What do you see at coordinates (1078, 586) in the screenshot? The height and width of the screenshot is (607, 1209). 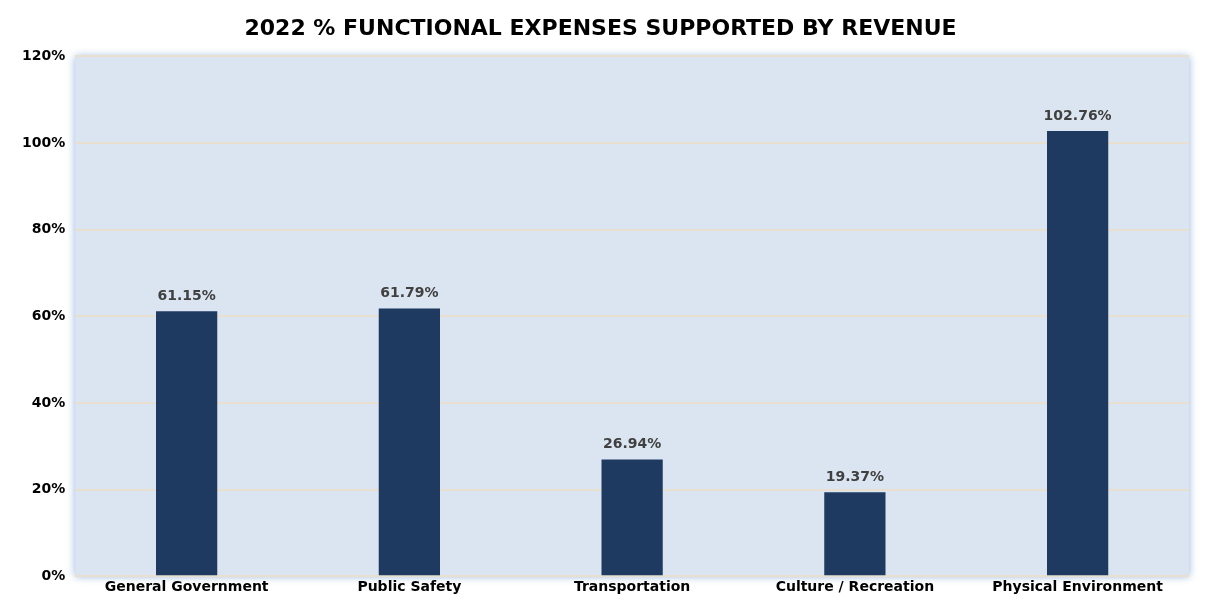 I see `x-tick-label: Physical Environment` at bounding box center [1078, 586].